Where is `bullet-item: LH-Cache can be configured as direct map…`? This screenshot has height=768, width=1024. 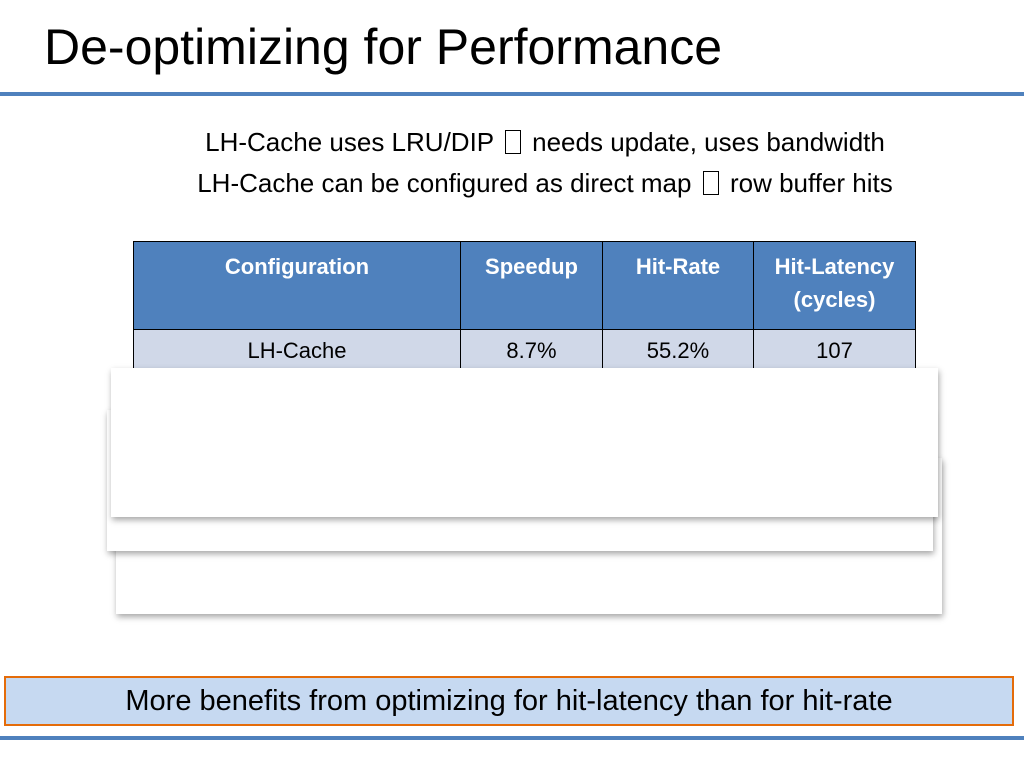 bullet-item: LH-Cache can be configured as direct map… is located at coordinates (545, 183).